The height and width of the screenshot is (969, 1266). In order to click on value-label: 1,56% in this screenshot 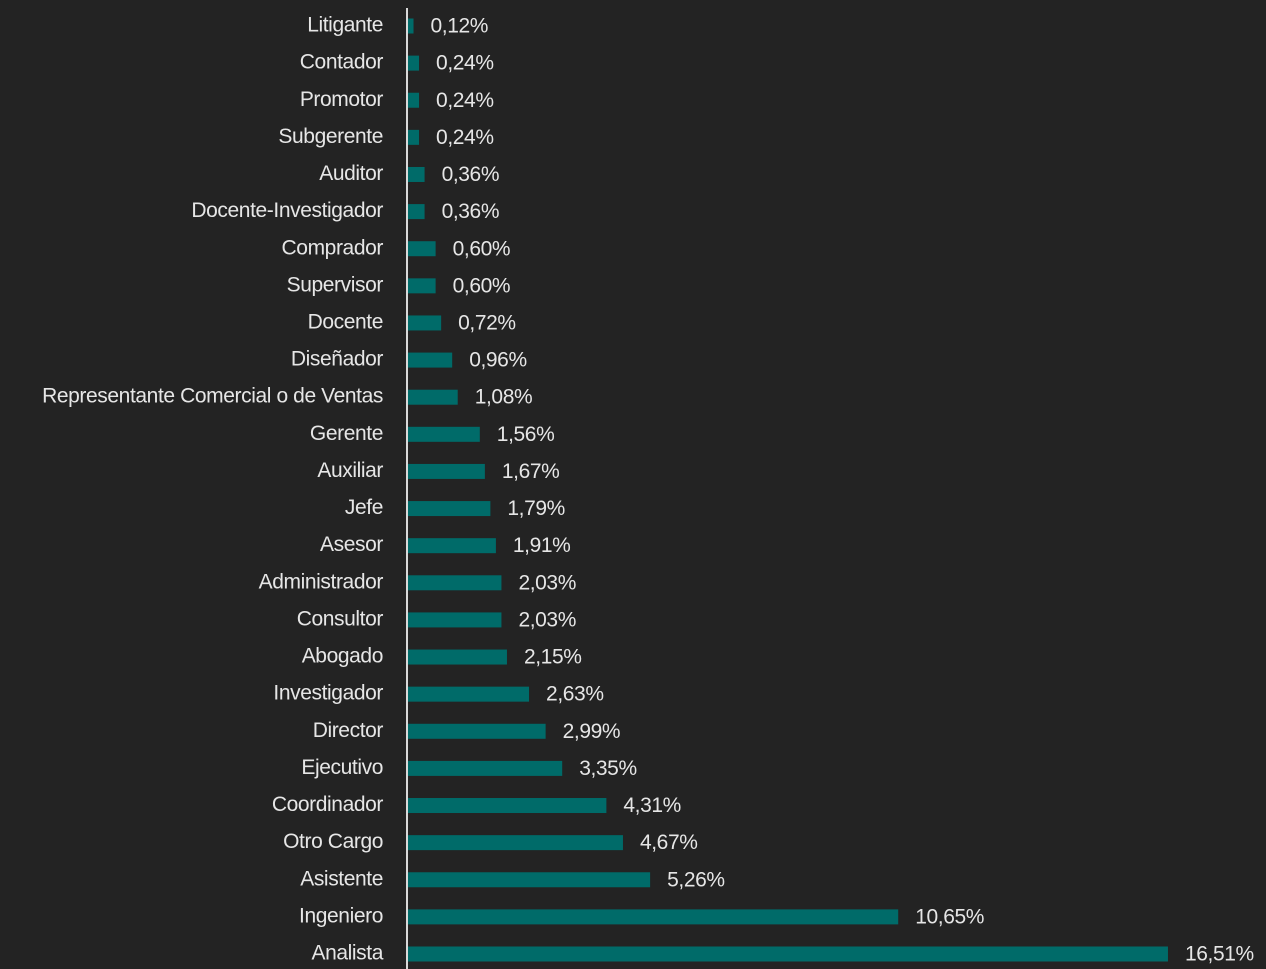, I will do `click(526, 434)`.